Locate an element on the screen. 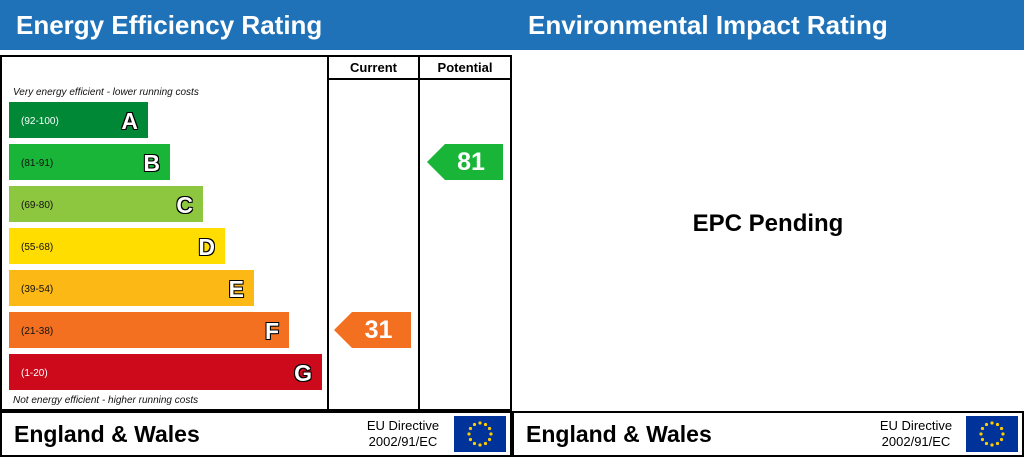 This screenshot has height=457, width=1024. potential-column-divider is located at coordinates (419, 233).